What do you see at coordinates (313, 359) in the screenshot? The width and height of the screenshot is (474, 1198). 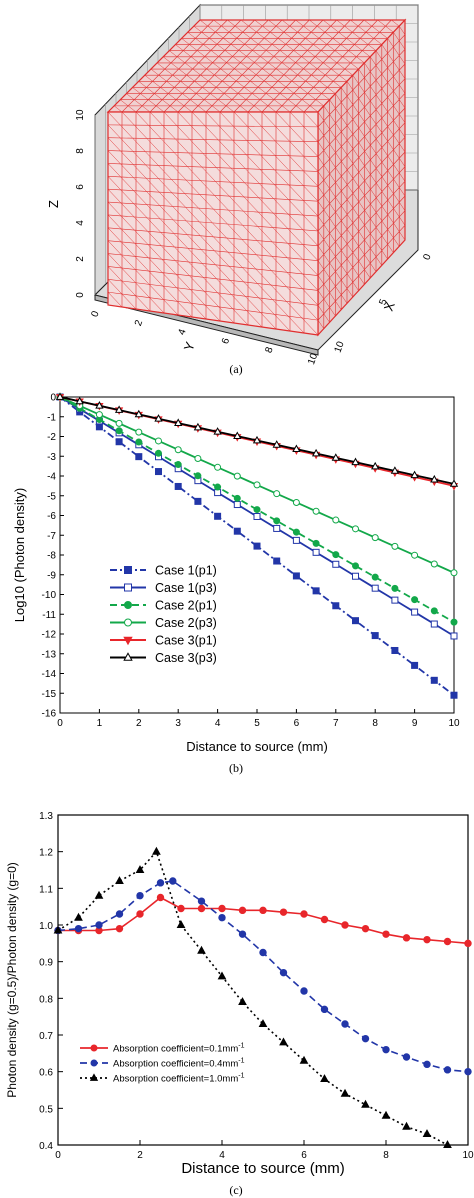 I see `y-tick-label: 10` at bounding box center [313, 359].